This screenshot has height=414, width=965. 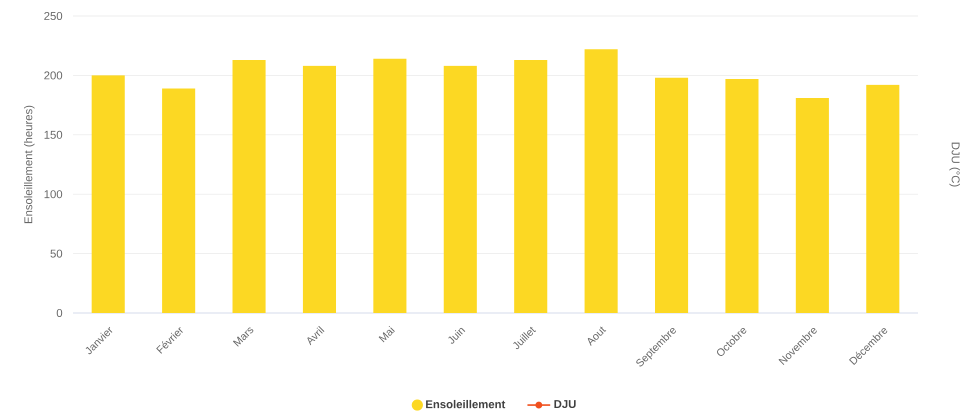 I want to click on y-tick-label: 250, so click(x=53, y=16).